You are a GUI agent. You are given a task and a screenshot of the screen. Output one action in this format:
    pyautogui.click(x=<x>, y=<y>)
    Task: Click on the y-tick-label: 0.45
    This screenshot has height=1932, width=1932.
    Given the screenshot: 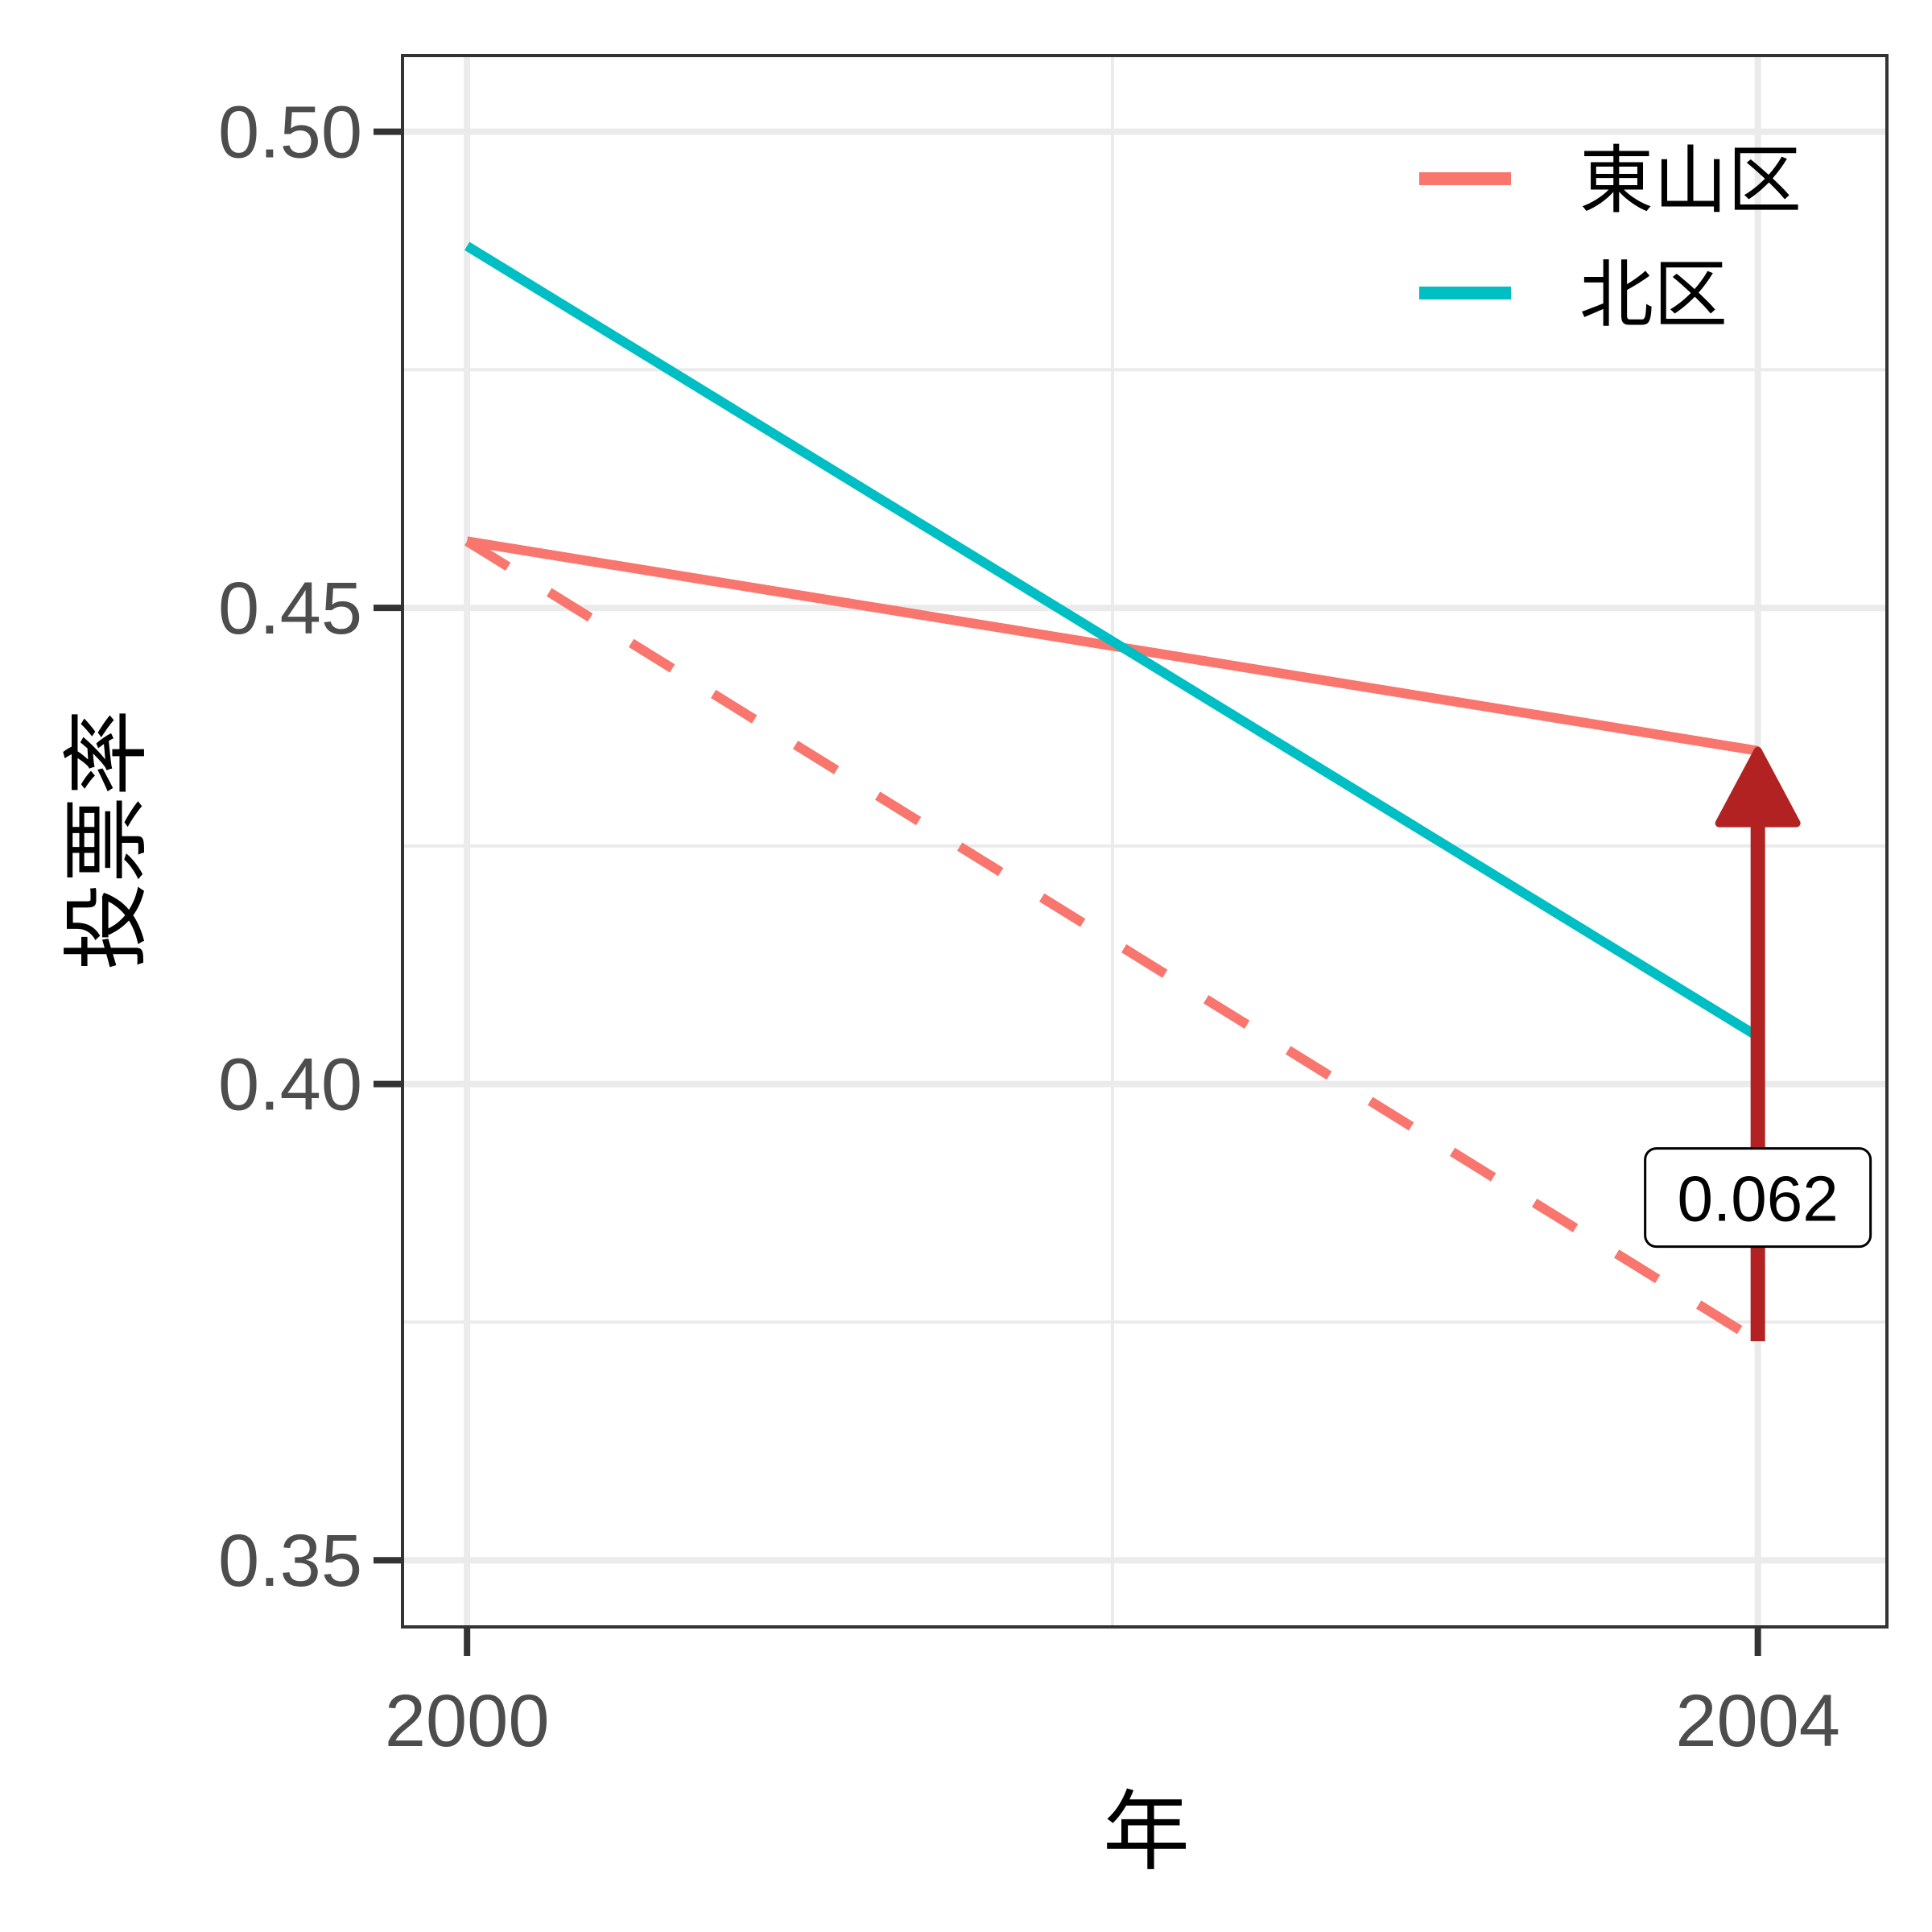 What is the action you would take?
    pyautogui.click(x=290, y=609)
    